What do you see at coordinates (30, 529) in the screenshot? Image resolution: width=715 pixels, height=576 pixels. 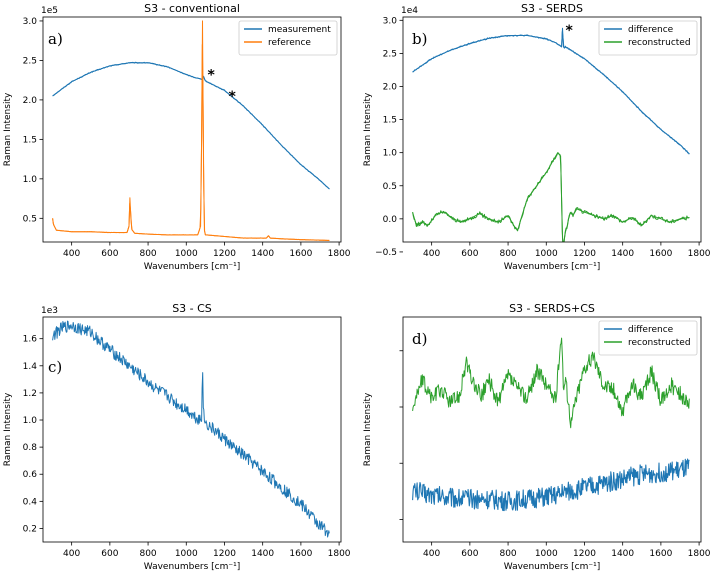 I see `y-tick-label: 0.2` at bounding box center [30, 529].